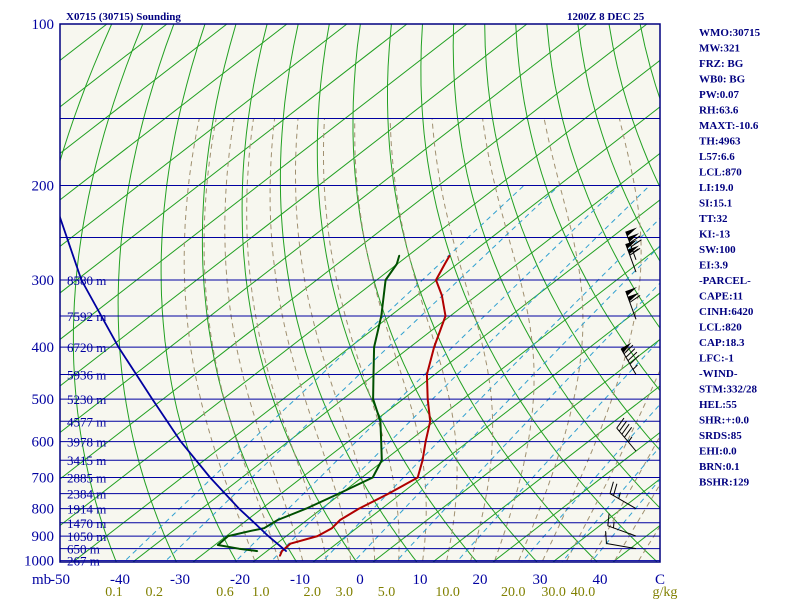  What do you see at coordinates (721, 297) in the screenshot?
I see `index-value: CAPE:11` at bounding box center [721, 297].